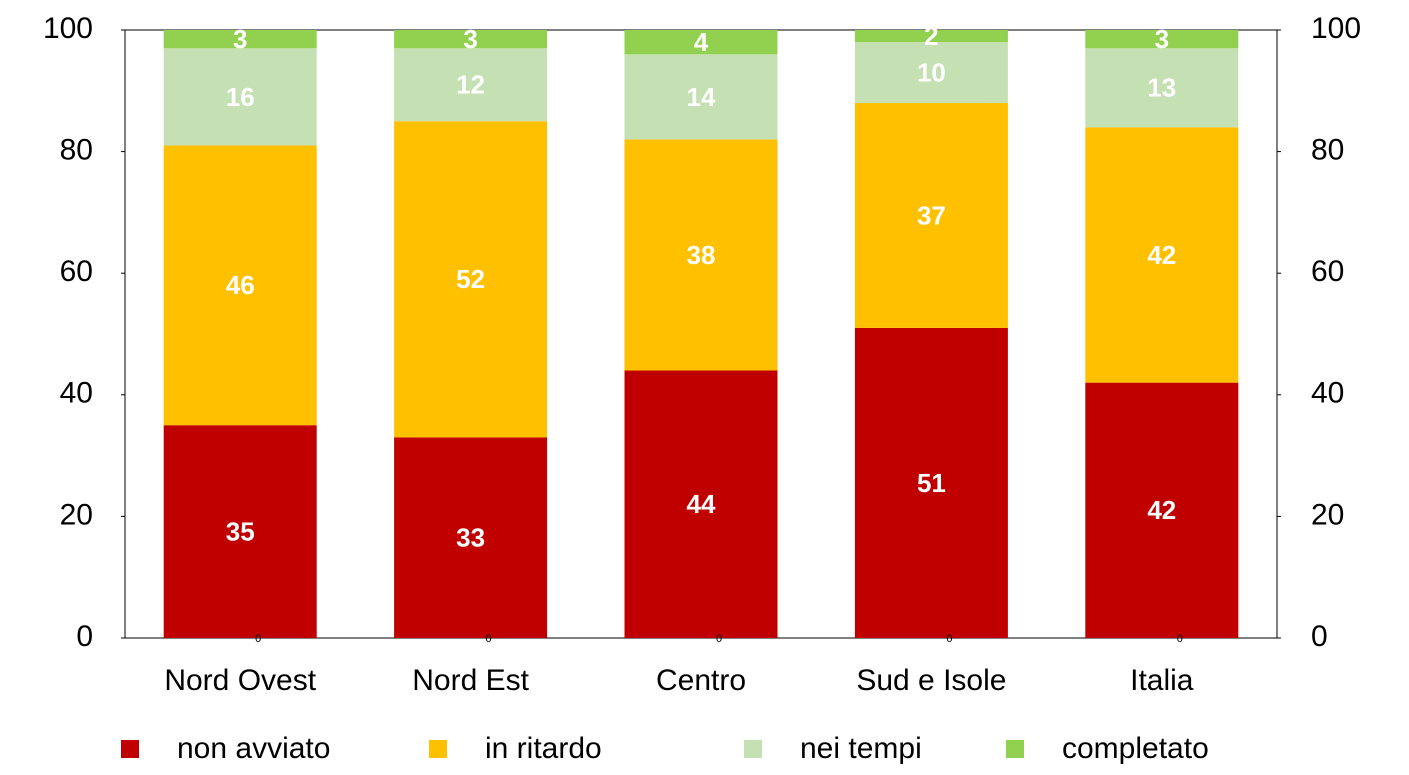  What do you see at coordinates (931, 680) in the screenshot?
I see `x-tick-label: Sud e Isole` at bounding box center [931, 680].